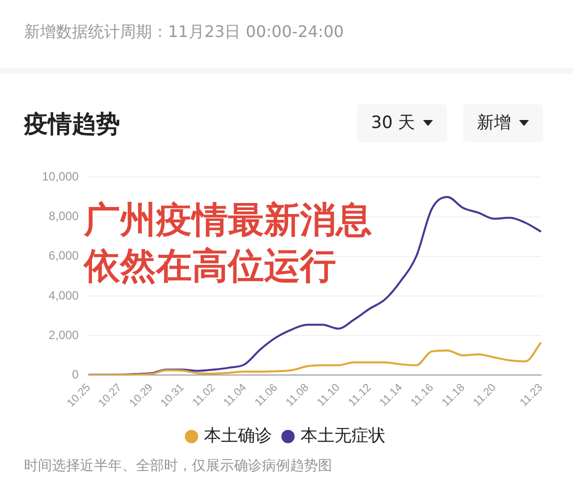 Image resolution: width=573 pixels, height=500 pixels. Describe the element at coordinates (64, 295) in the screenshot. I see `y-tick-label: 4,000` at that location.